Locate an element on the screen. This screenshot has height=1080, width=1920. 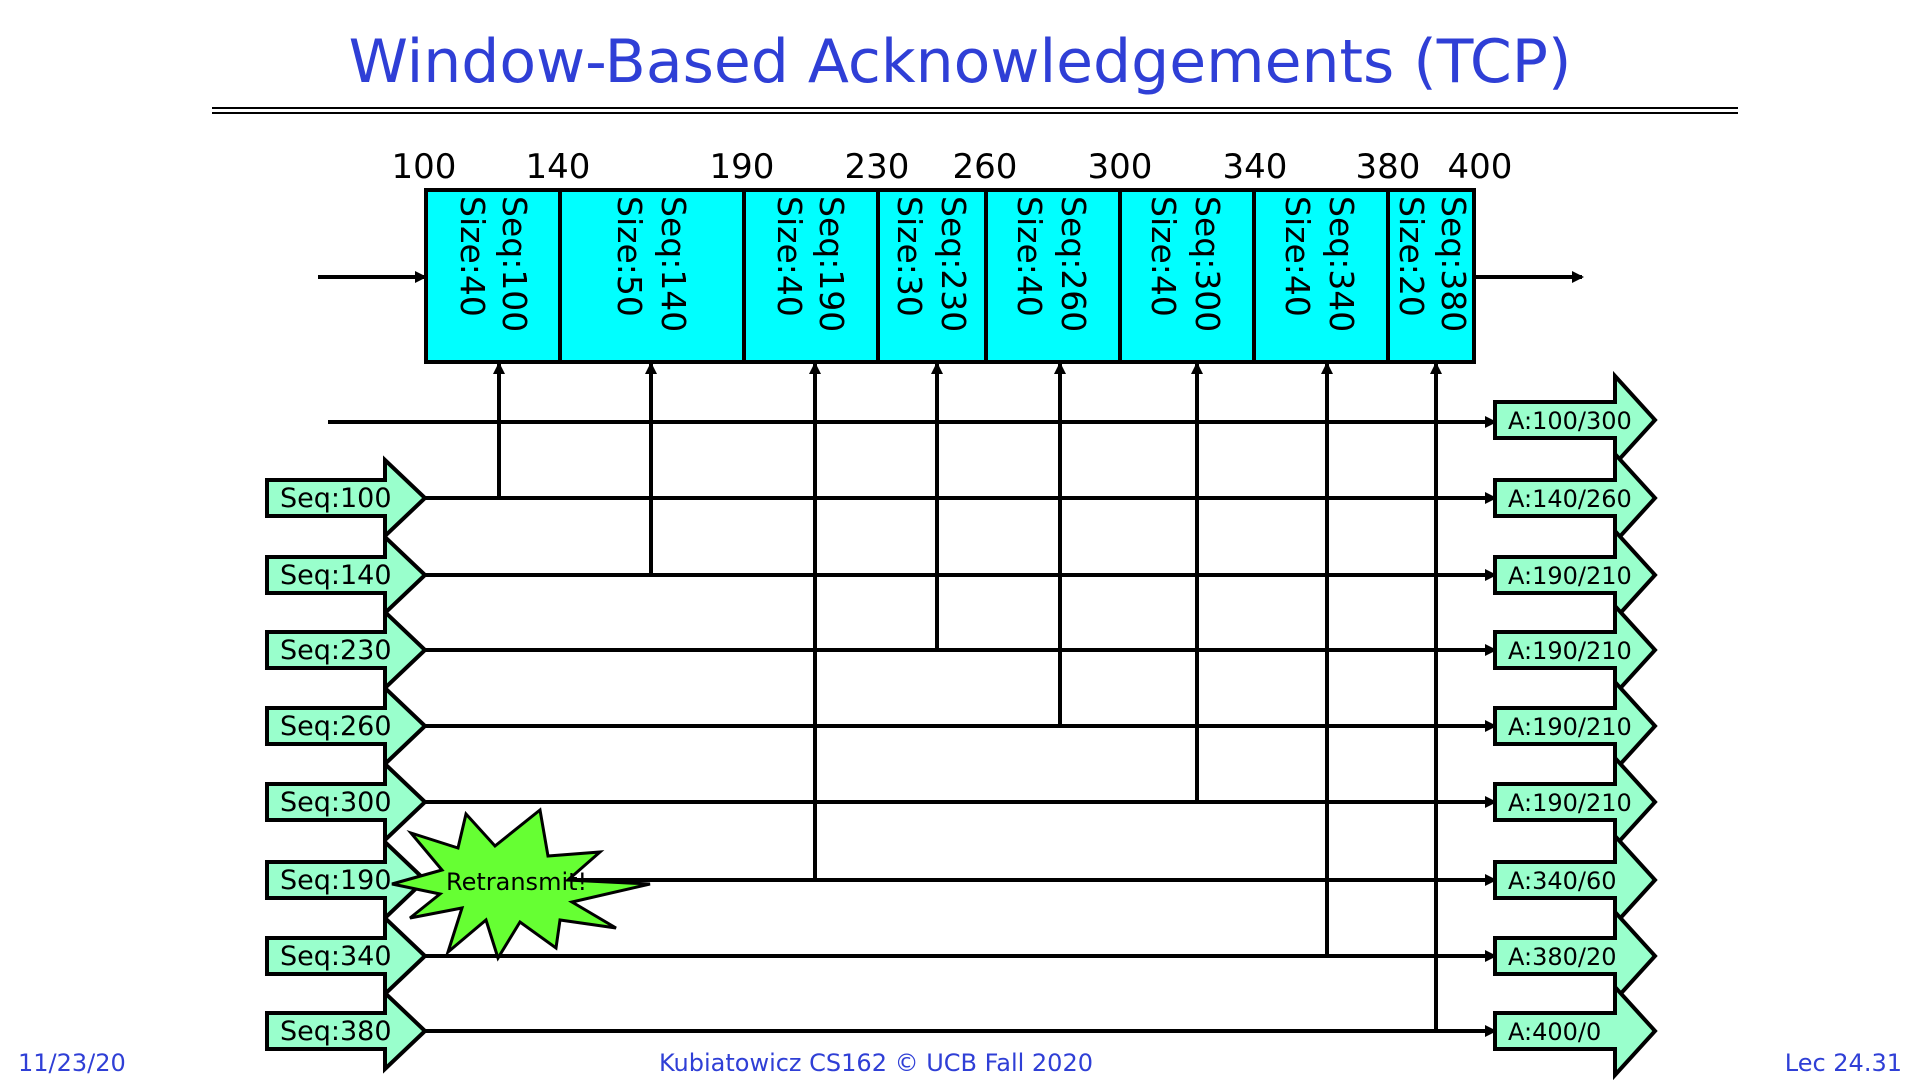
tick-label: 140 is located at coordinates (558, 167).